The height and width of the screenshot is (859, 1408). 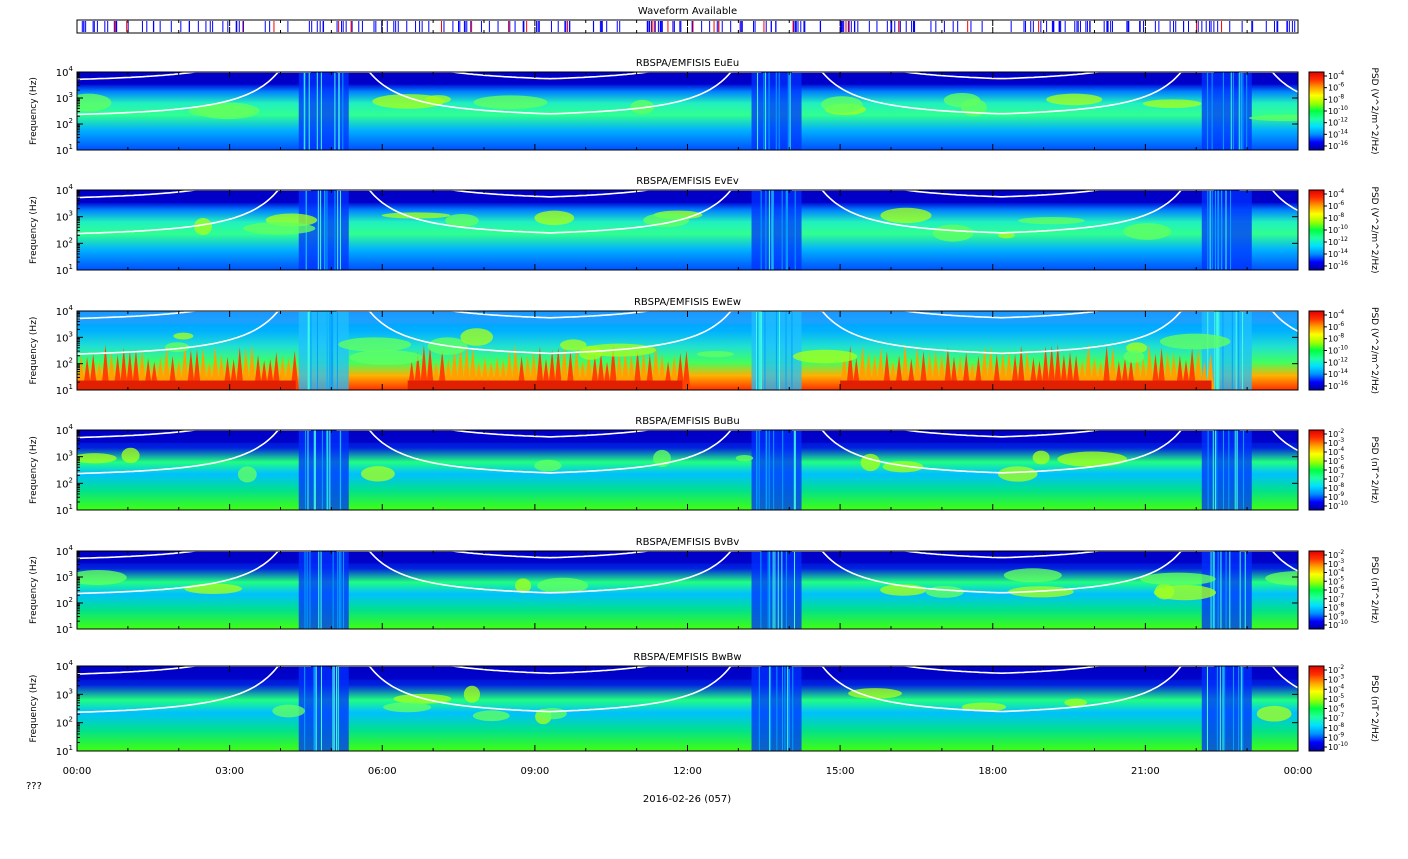 What do you see at coordinates (687, 230) in the screenshot?
I see `panel-2-spectrogram` at bounding box center [687, 230].